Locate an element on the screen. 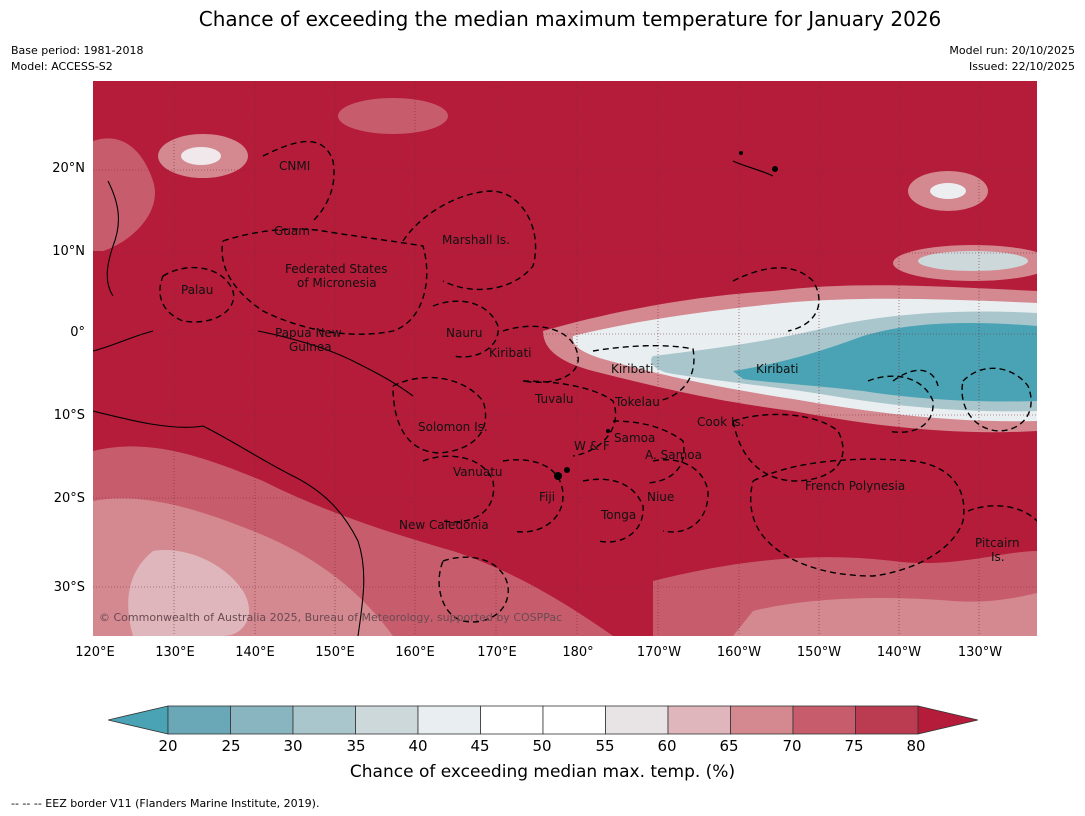  lon-label: 140°E is located at coordinates (255, 652).